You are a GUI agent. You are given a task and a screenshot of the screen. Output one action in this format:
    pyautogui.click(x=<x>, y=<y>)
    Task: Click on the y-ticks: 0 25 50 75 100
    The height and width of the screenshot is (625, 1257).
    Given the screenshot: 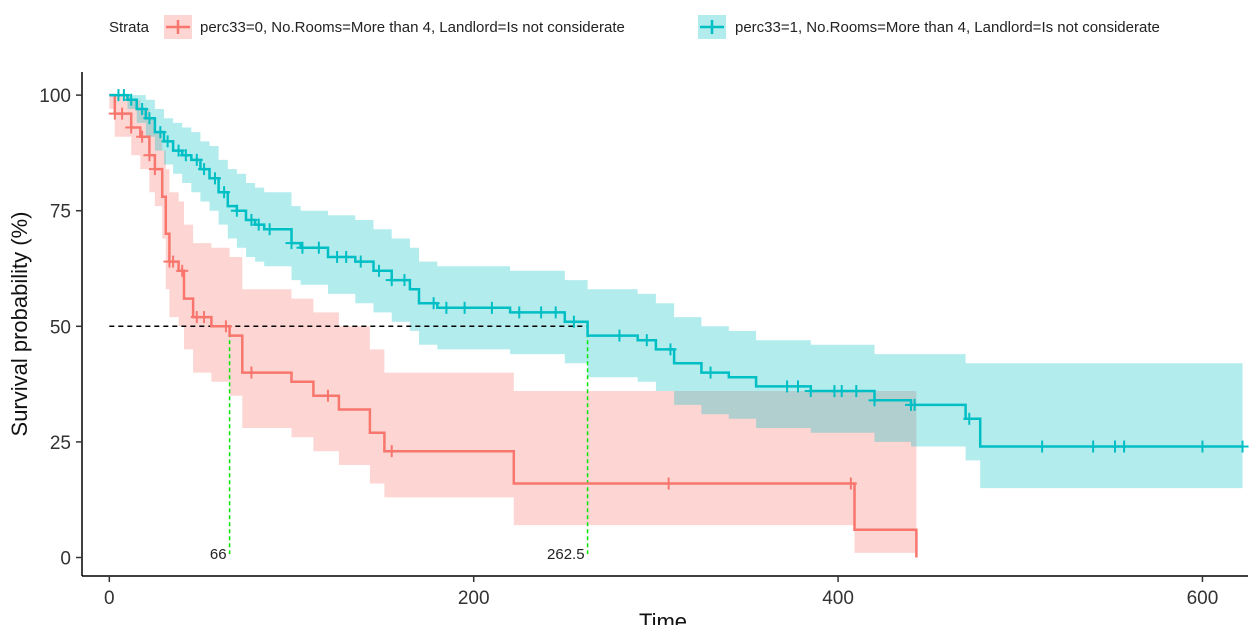 What is the action you would take?
    pyautogui.click(x=60, y=328)
    